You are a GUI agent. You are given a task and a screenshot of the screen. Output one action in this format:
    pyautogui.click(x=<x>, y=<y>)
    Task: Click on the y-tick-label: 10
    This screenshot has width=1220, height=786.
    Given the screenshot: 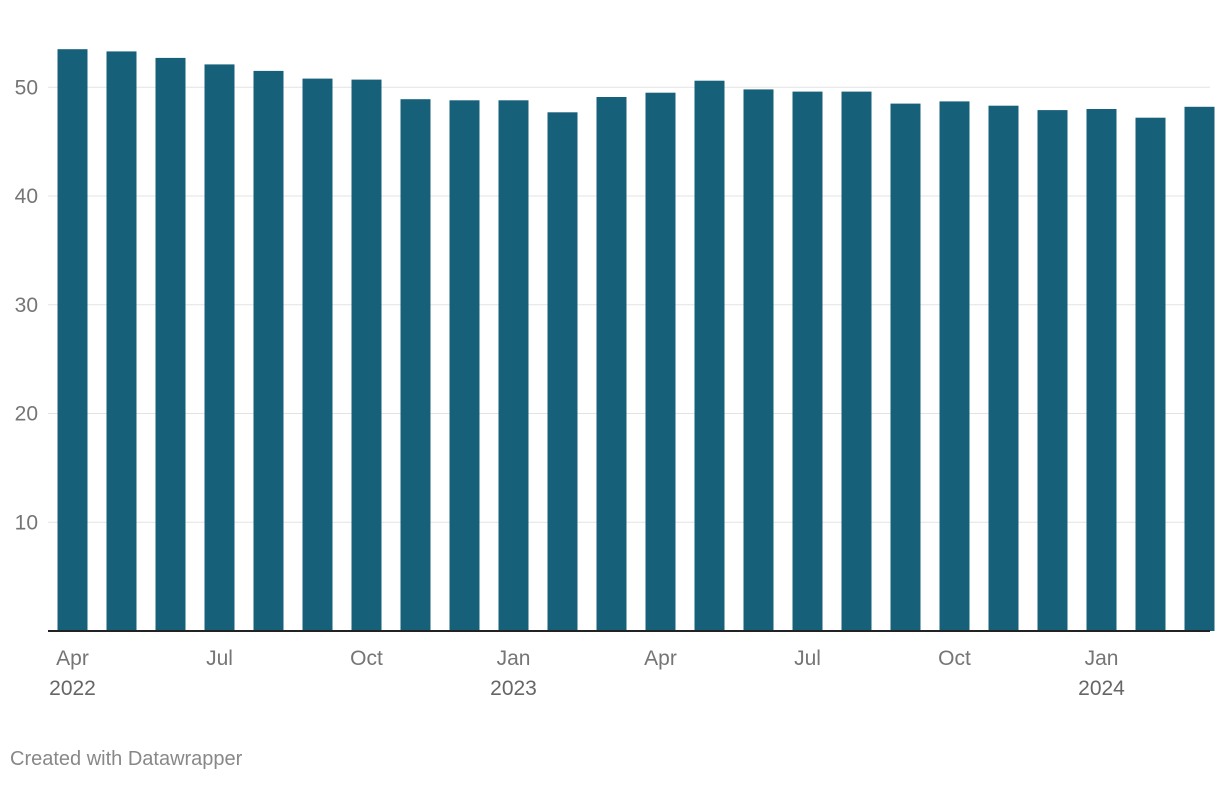 What is the action you would take?
    pyautogui.click(x=26, y=522)
    